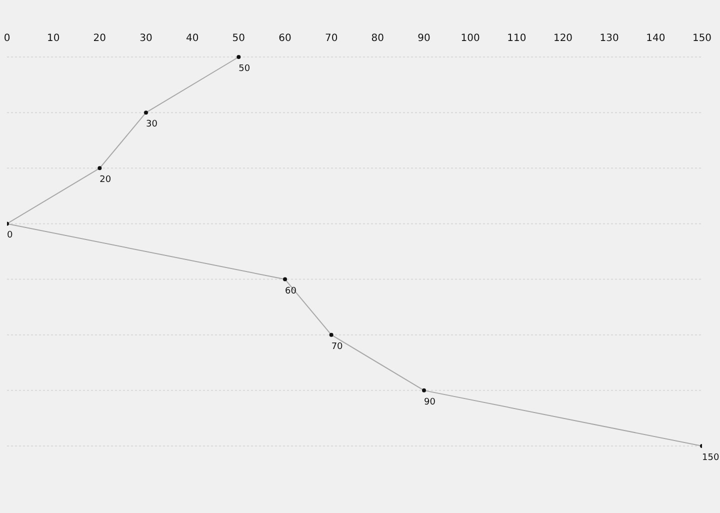 Image resolution: width=720 pixels, height=513 pixels. I want to click on x-tick-label: 10, so click(53, 38).